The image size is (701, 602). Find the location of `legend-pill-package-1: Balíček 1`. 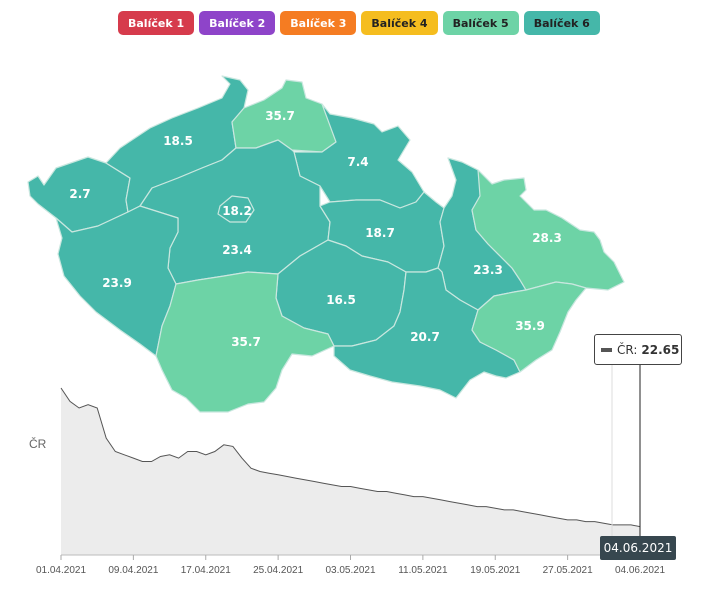

legend-pill-package-1: Balíček 1 is located at coordinates (156, 23).